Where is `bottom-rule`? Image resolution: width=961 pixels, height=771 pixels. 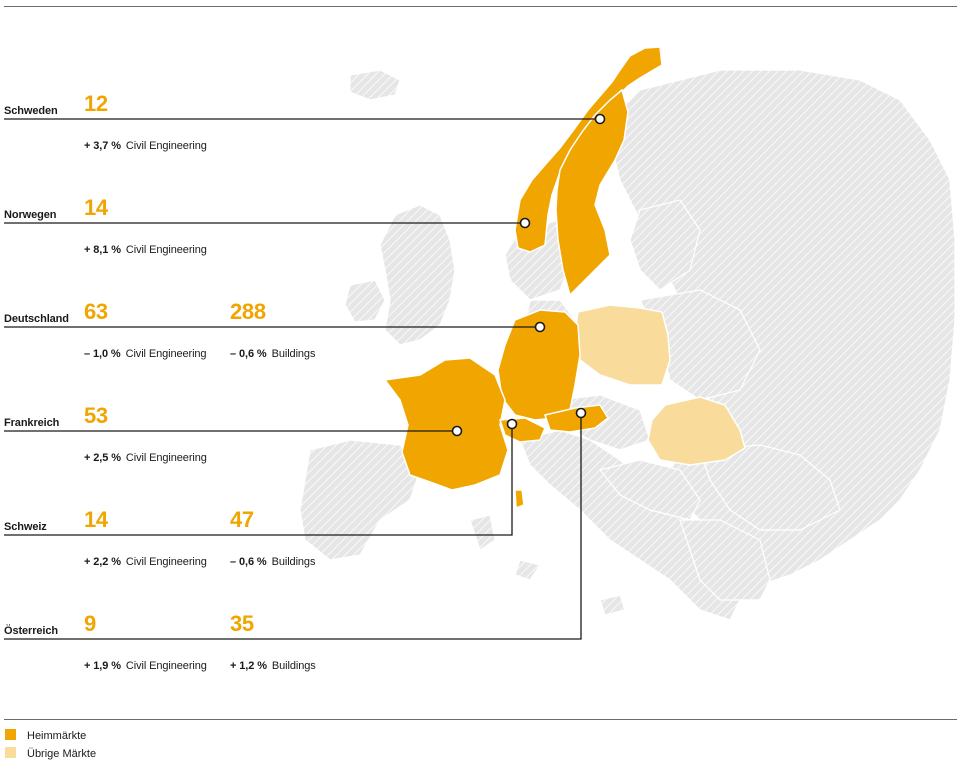
bottom-rule is located at coordinates (480, 719).